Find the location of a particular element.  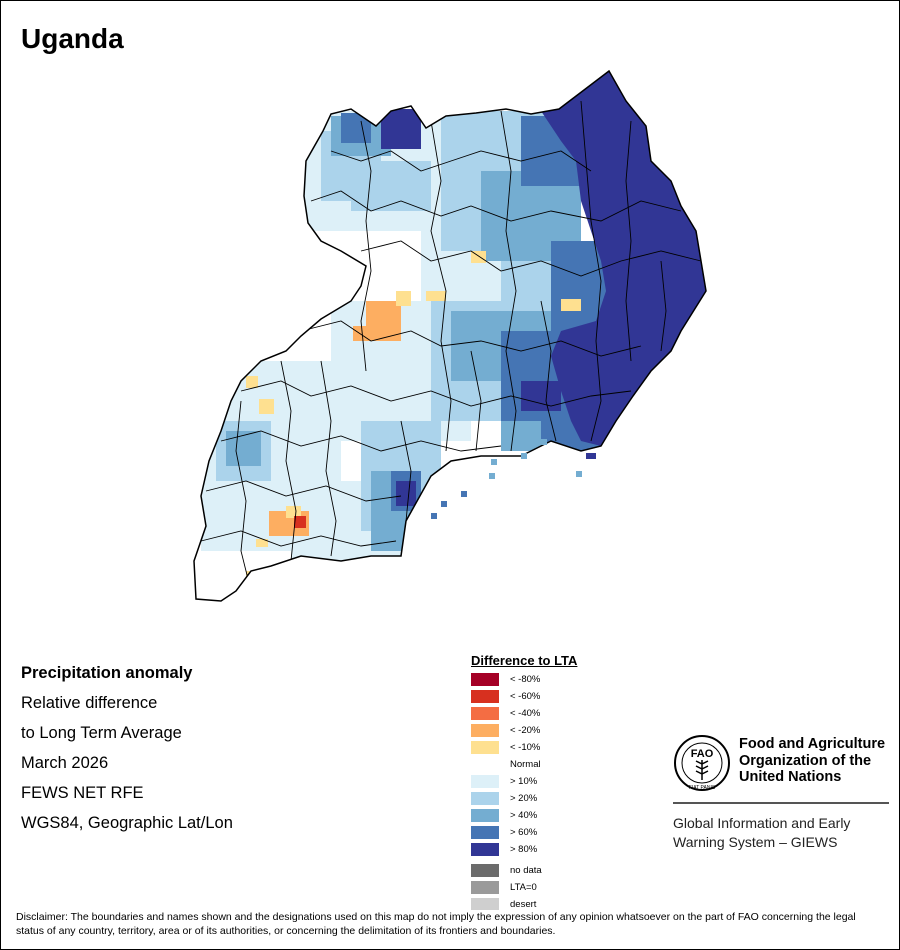

giews-line1: Global Information and Early is located at coordinates (762, 823).